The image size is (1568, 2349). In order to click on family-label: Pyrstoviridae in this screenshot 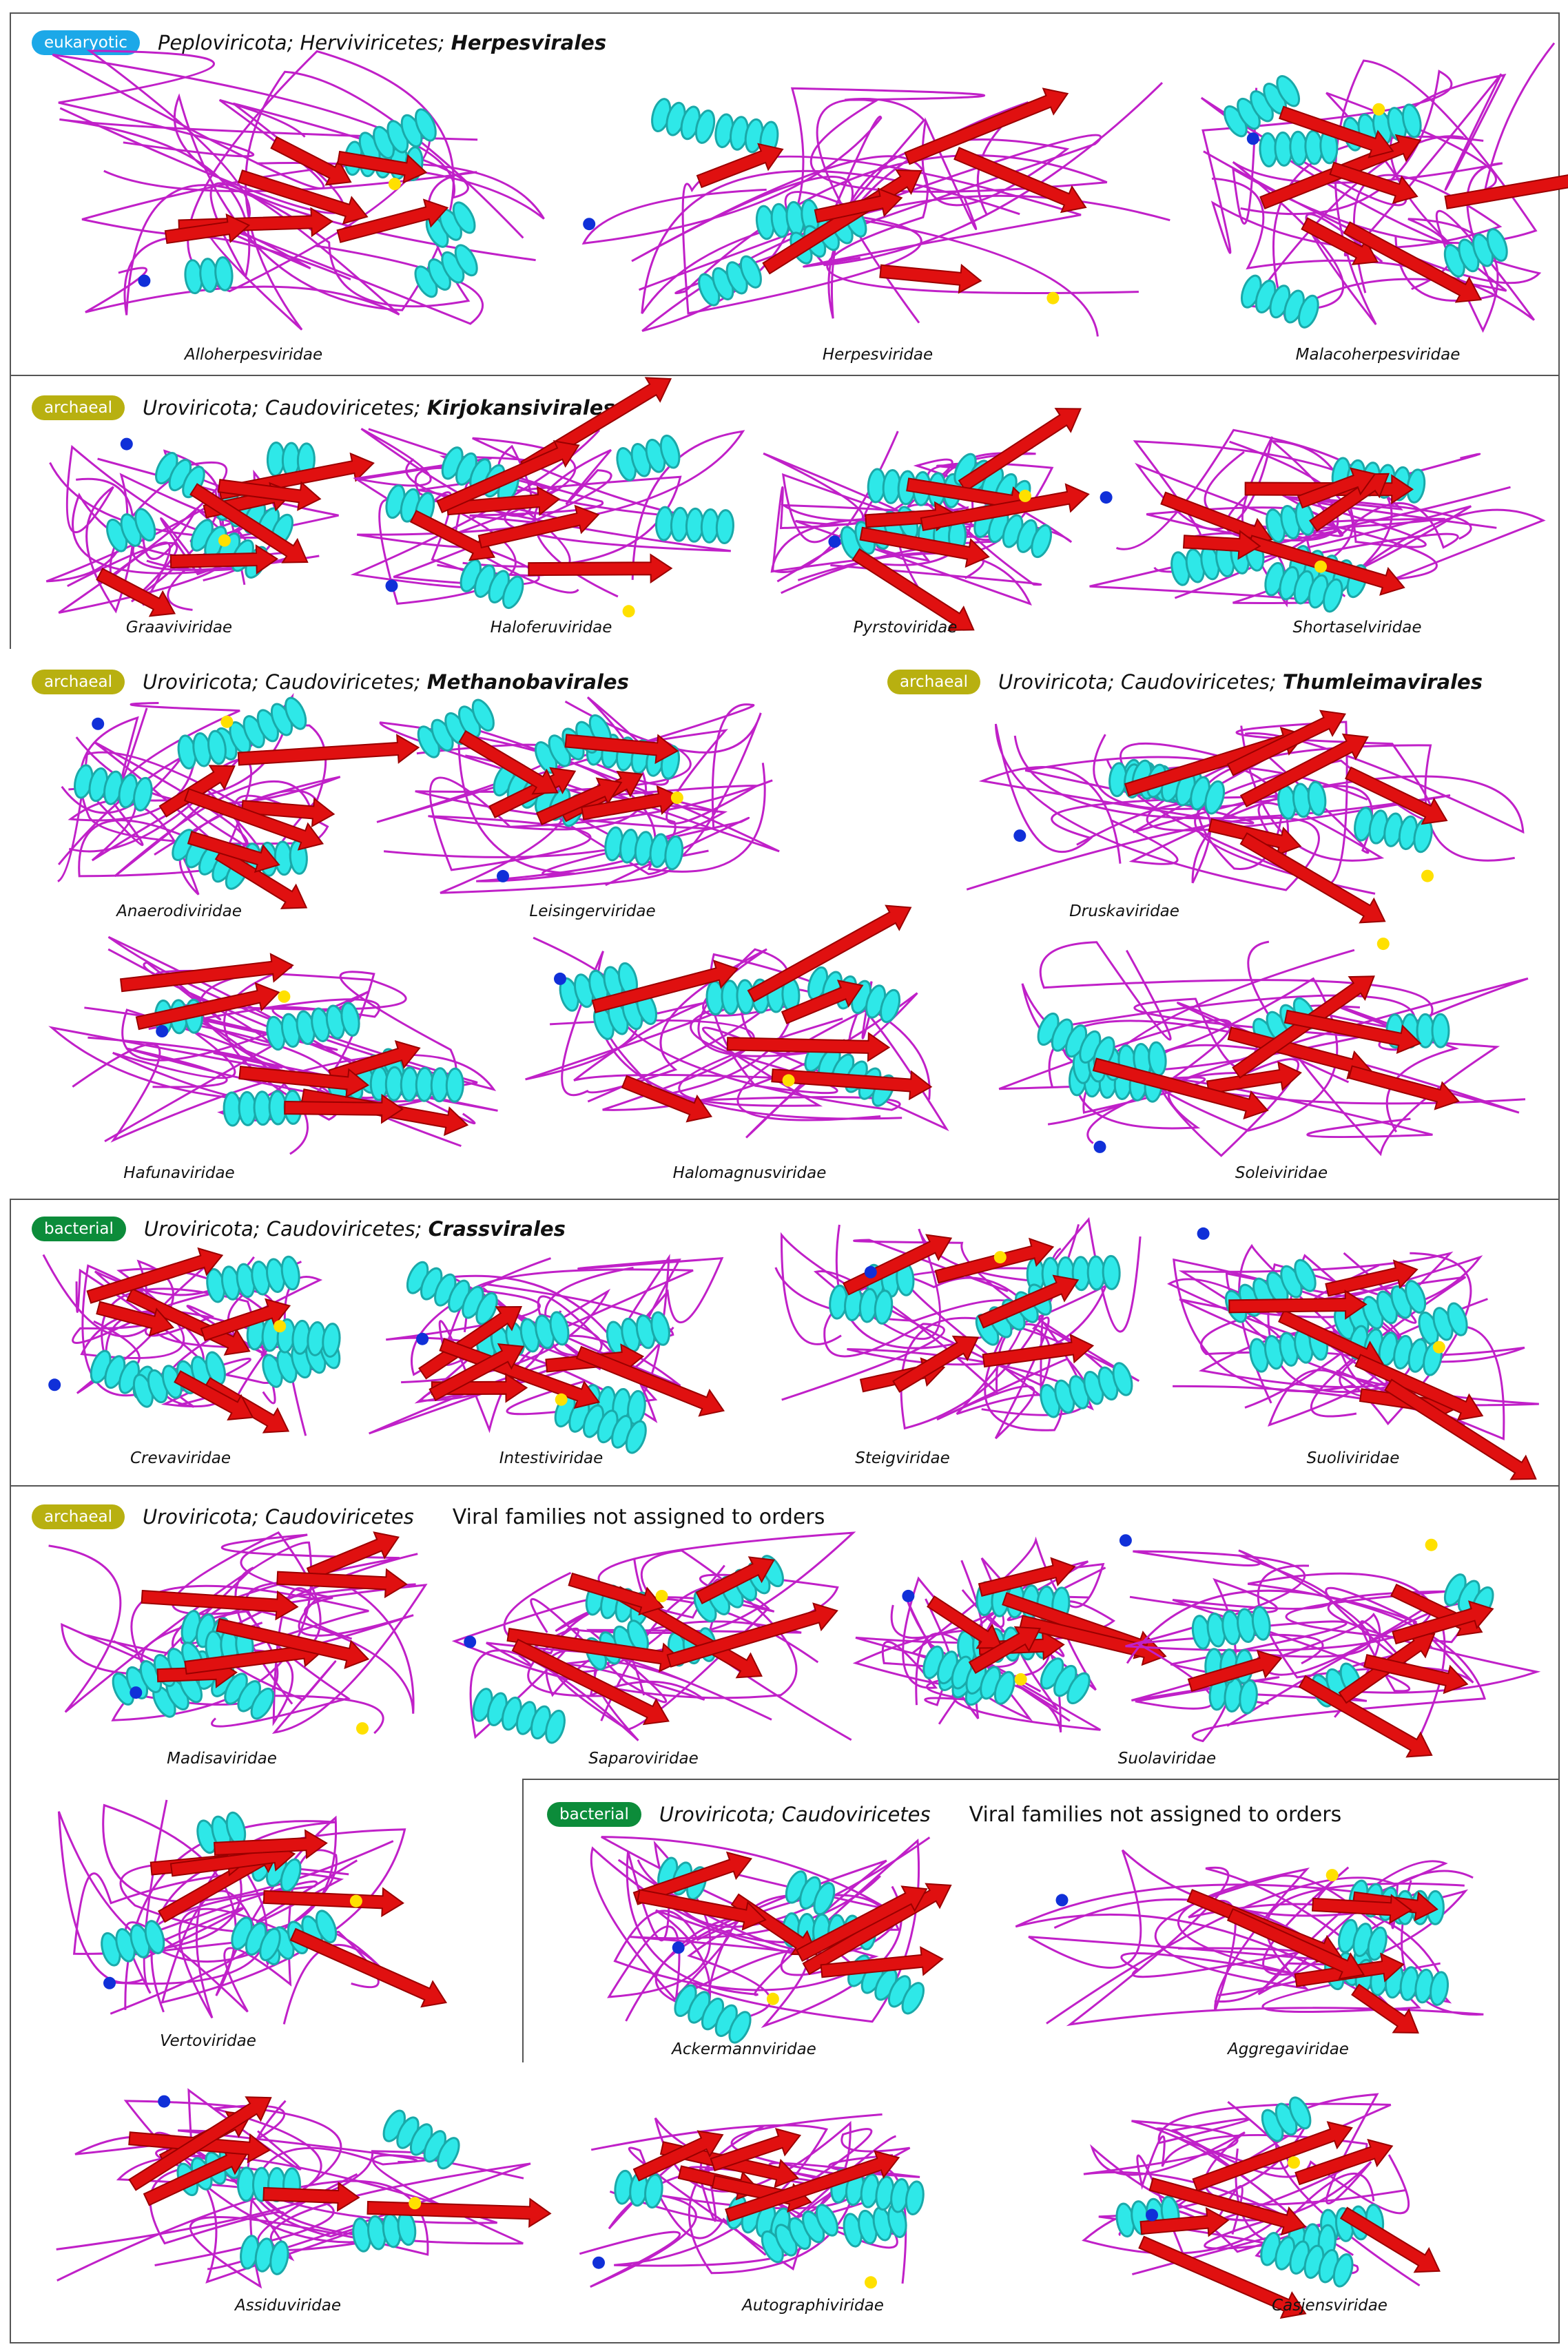, I will do `click(905, 628)`.